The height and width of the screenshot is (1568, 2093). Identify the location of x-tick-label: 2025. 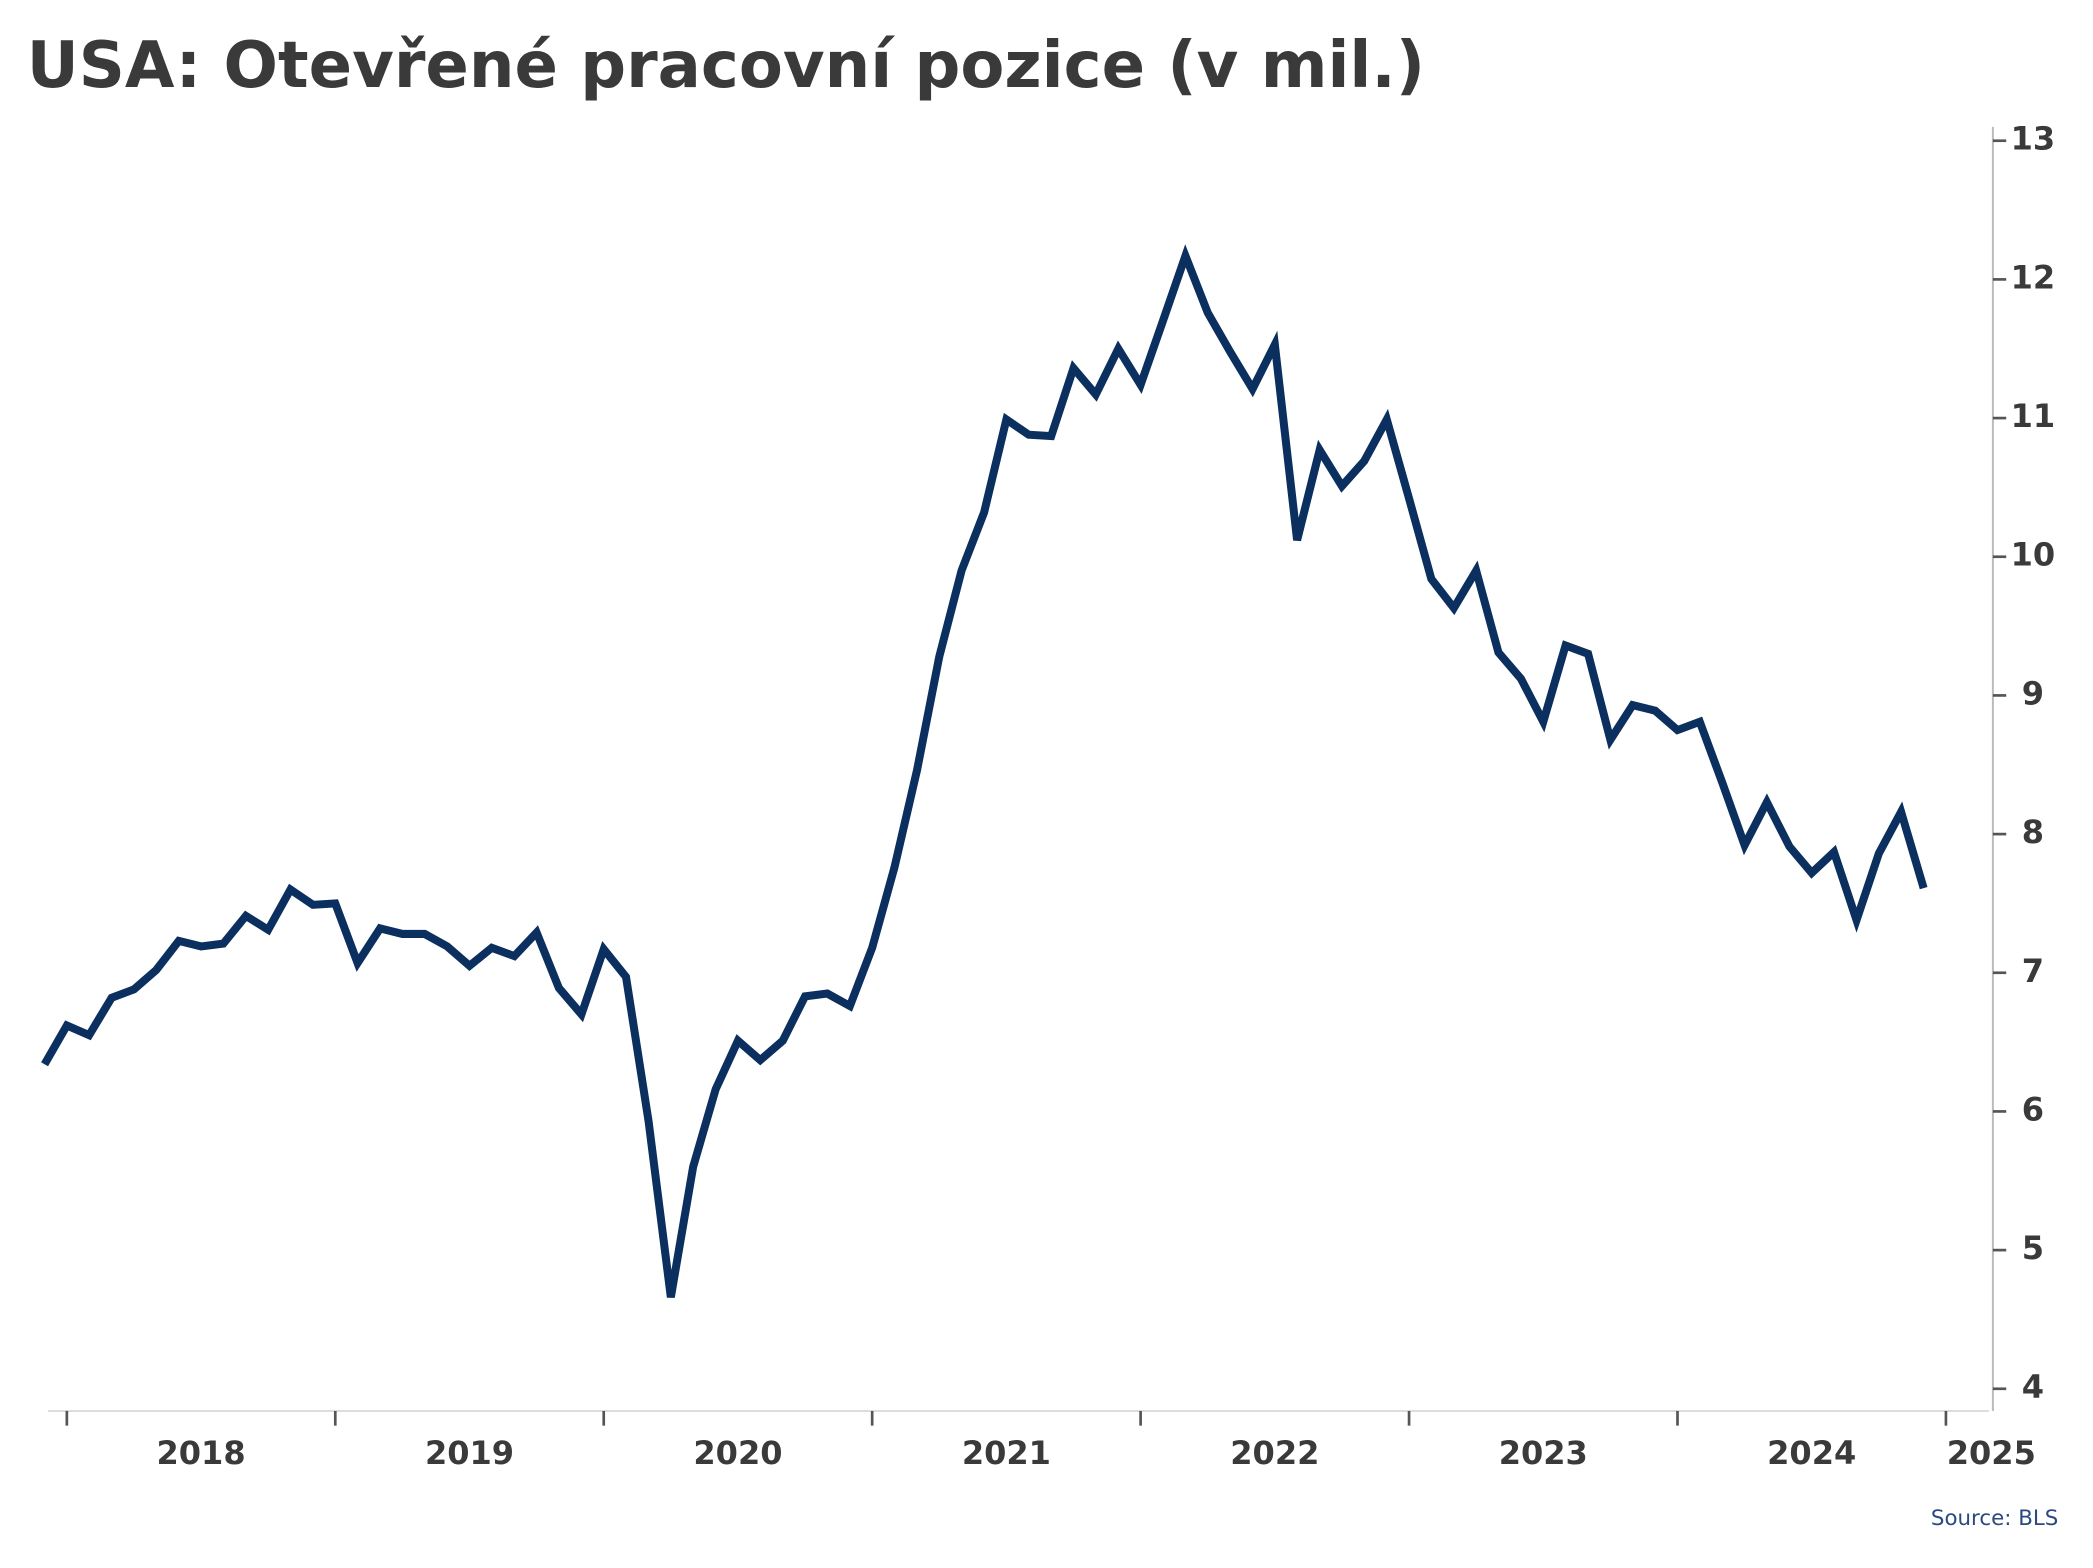
(1991, 1453).